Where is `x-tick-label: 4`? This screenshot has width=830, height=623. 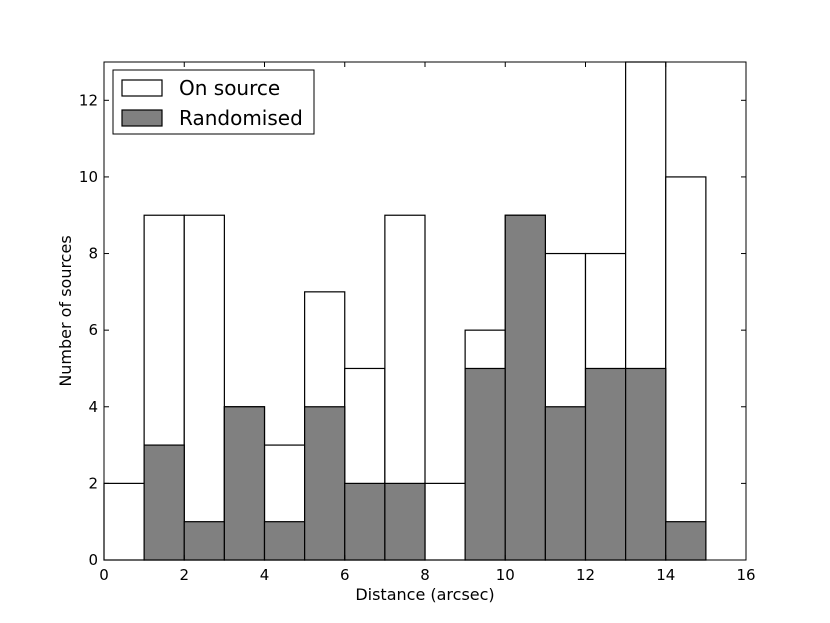 x-tick-label: 4 is located at coordinates (265, 575).